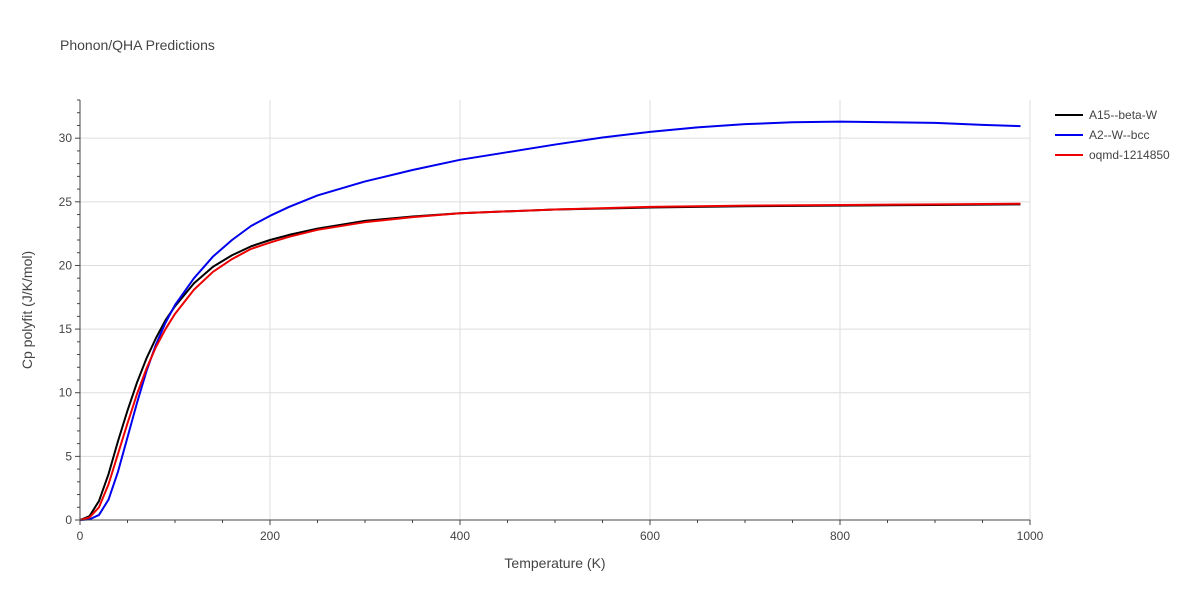 The height and width of the screenshot is (600, 1200). Describe the element at coordinates (68, 520) in the screenshot. I see `y-tick-label: 0` at that location.